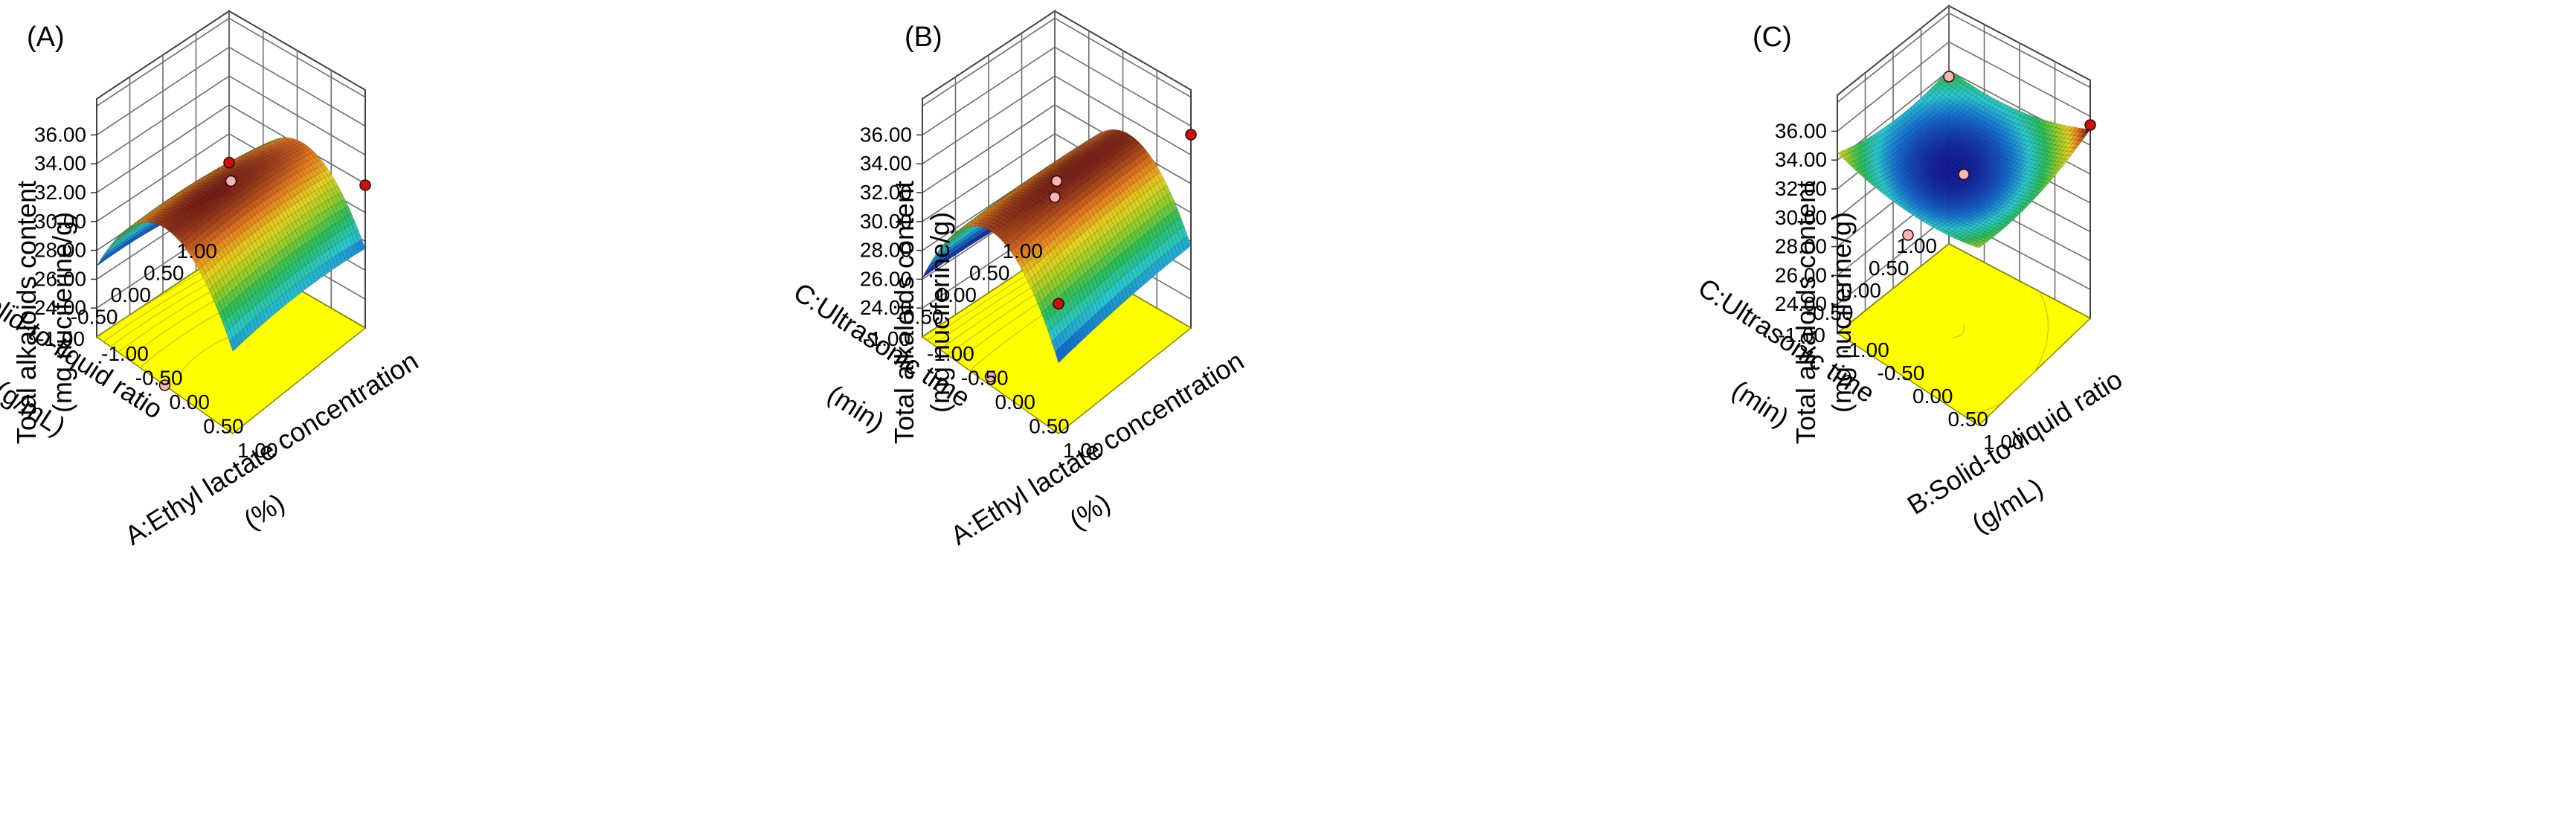  What do you see at coordinates (923, 38) in the screenshot?
I see `panel-label: (B)` at bounding box center [923, 38].